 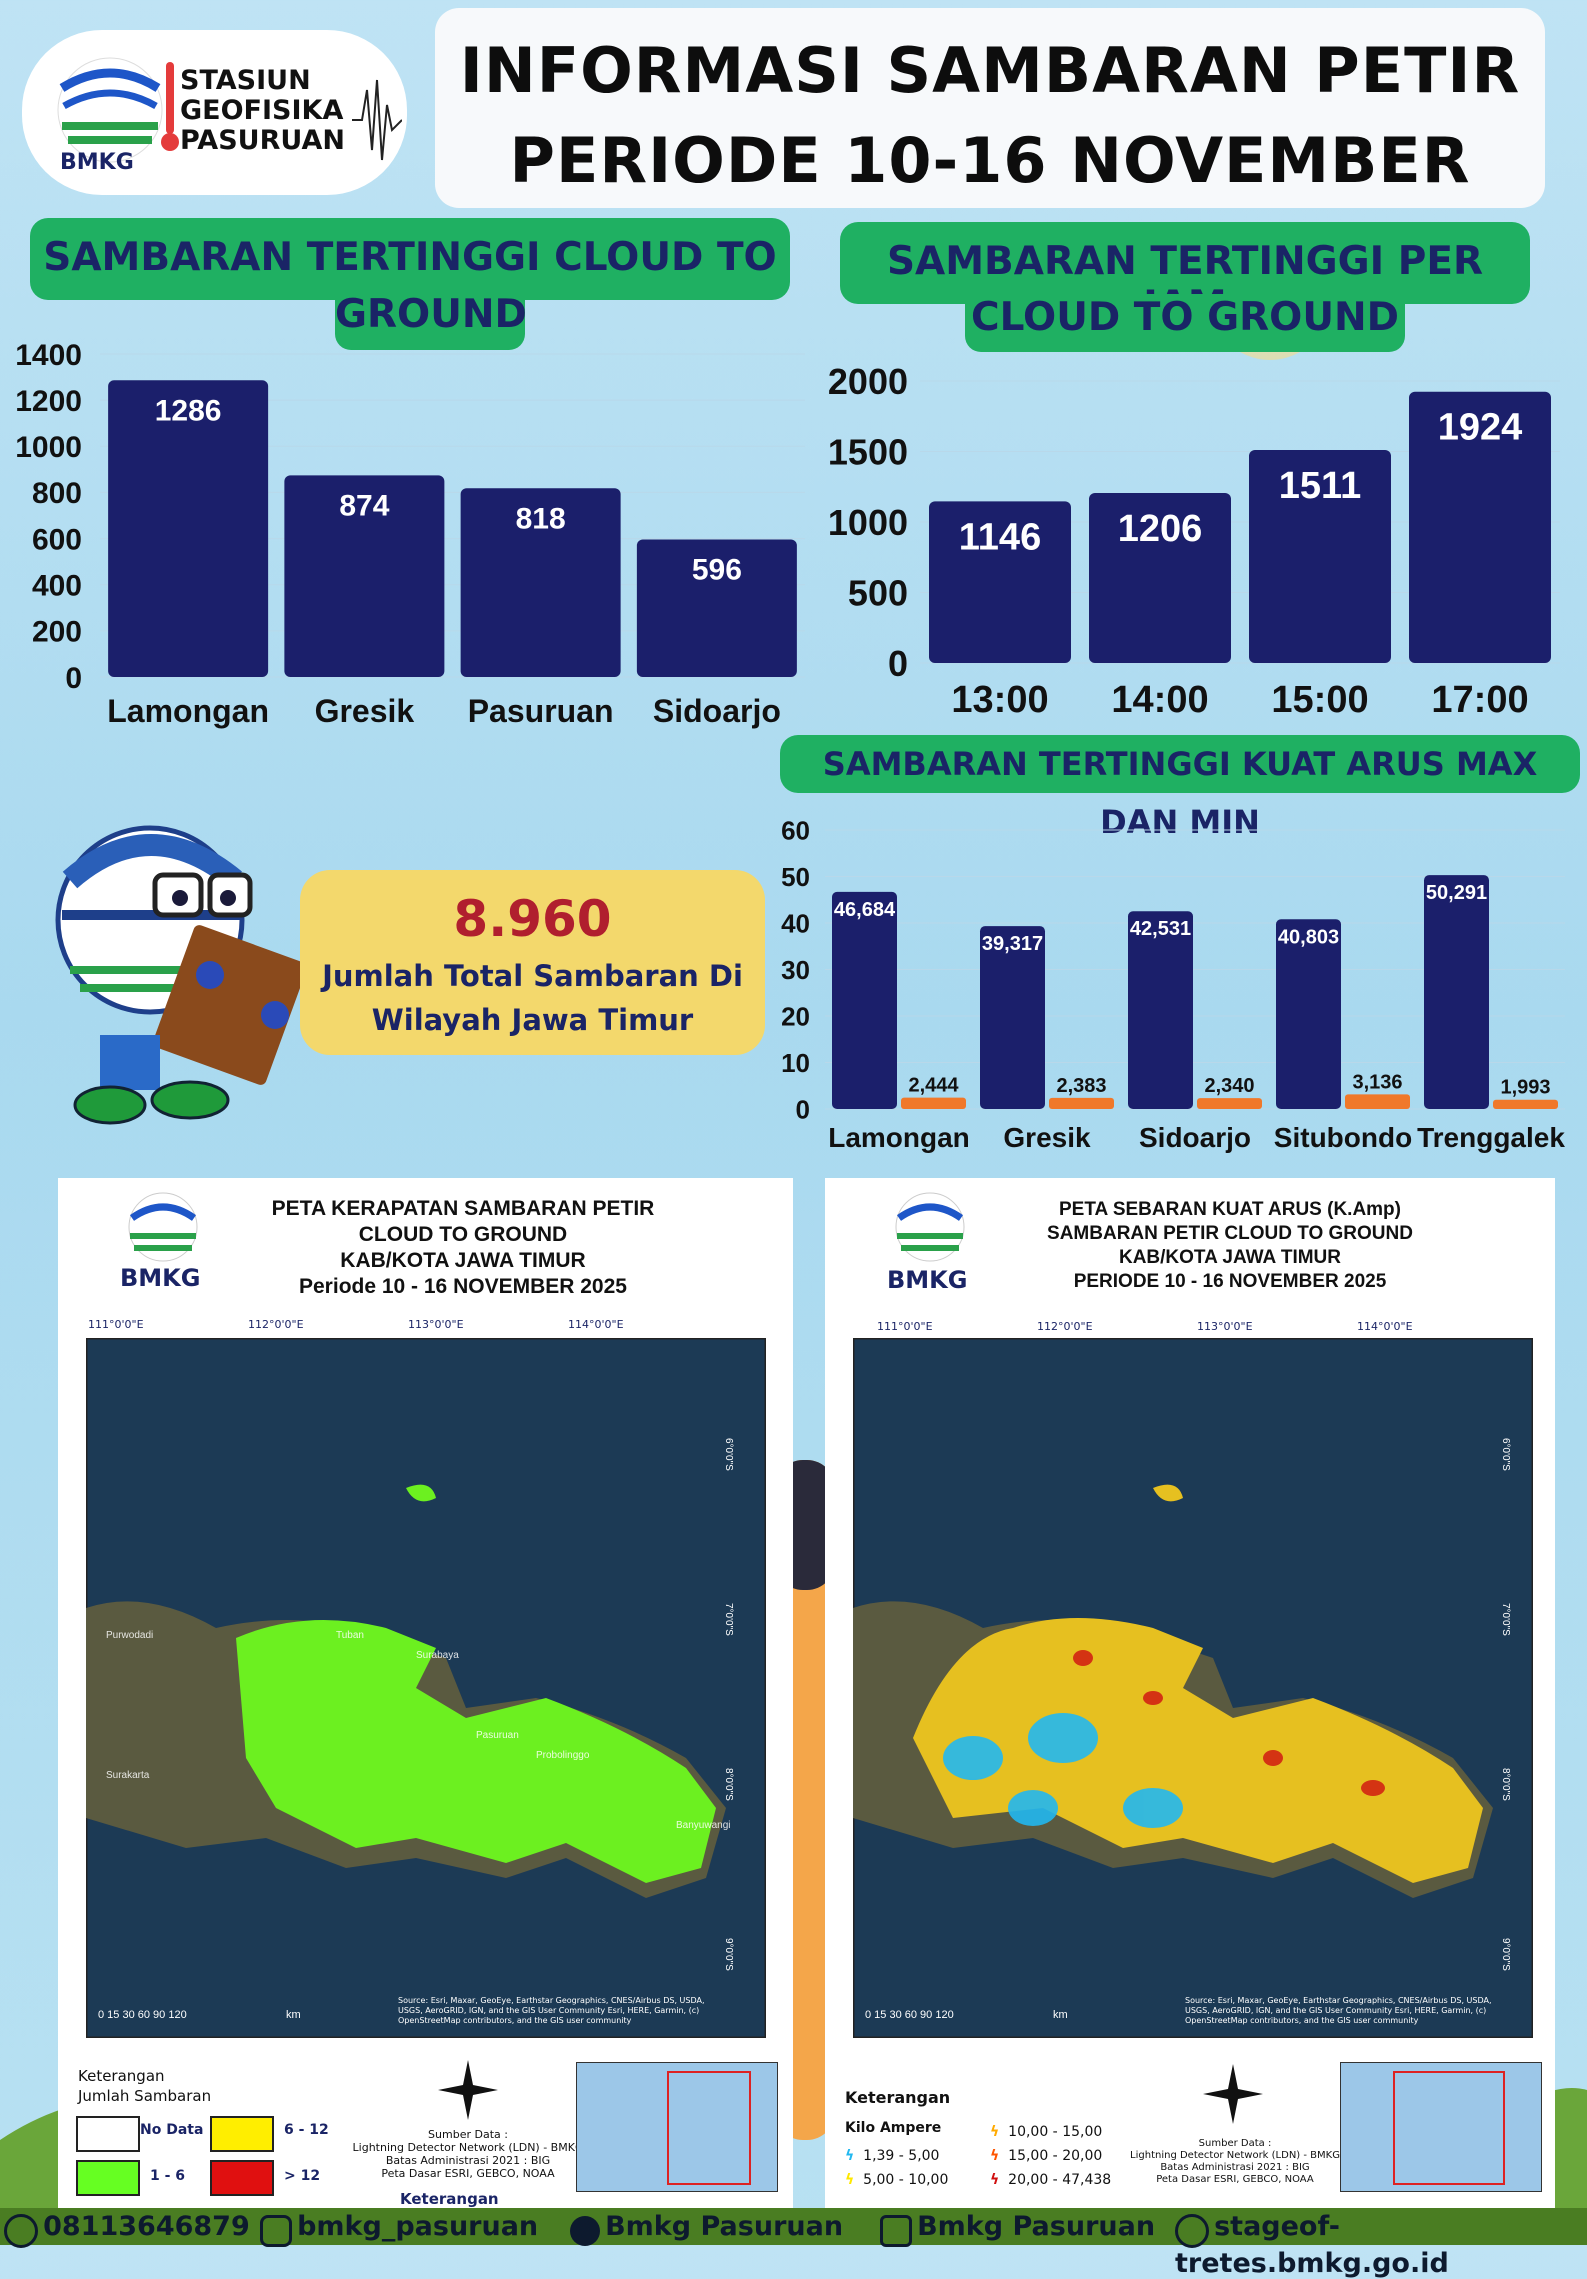 What do you see at coordinates (563, 1755) in the screenshot?
I see `svg-text: Probolinggo` at bounding box center [563, 1755].